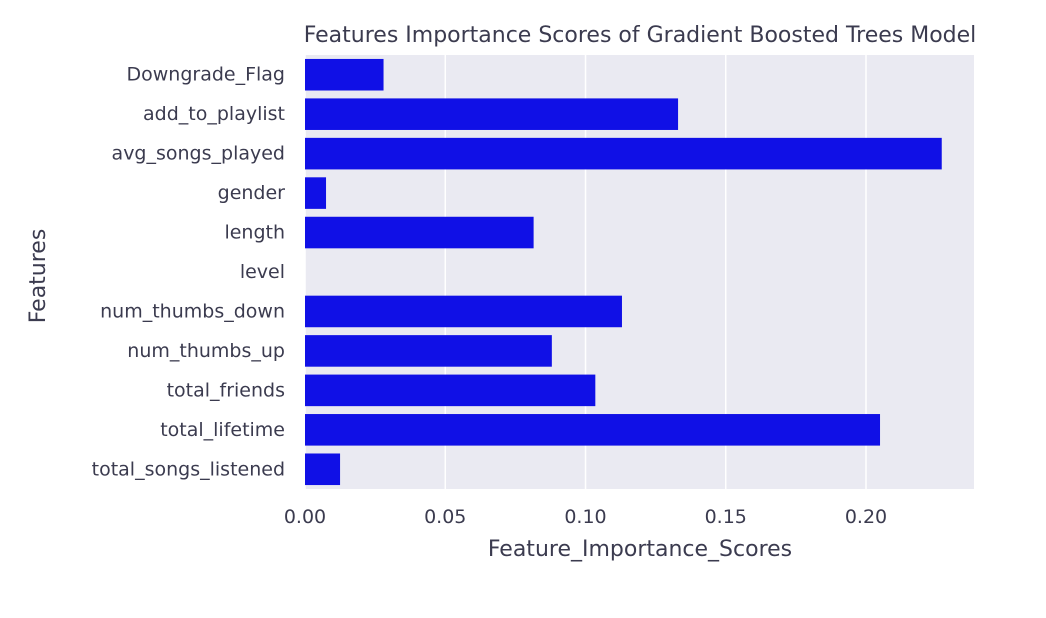  Describe the element at coordinates (214, 114) in the screenshot. I see `y-tick-label-add_to_playlist: add_to_playlist` at that location.